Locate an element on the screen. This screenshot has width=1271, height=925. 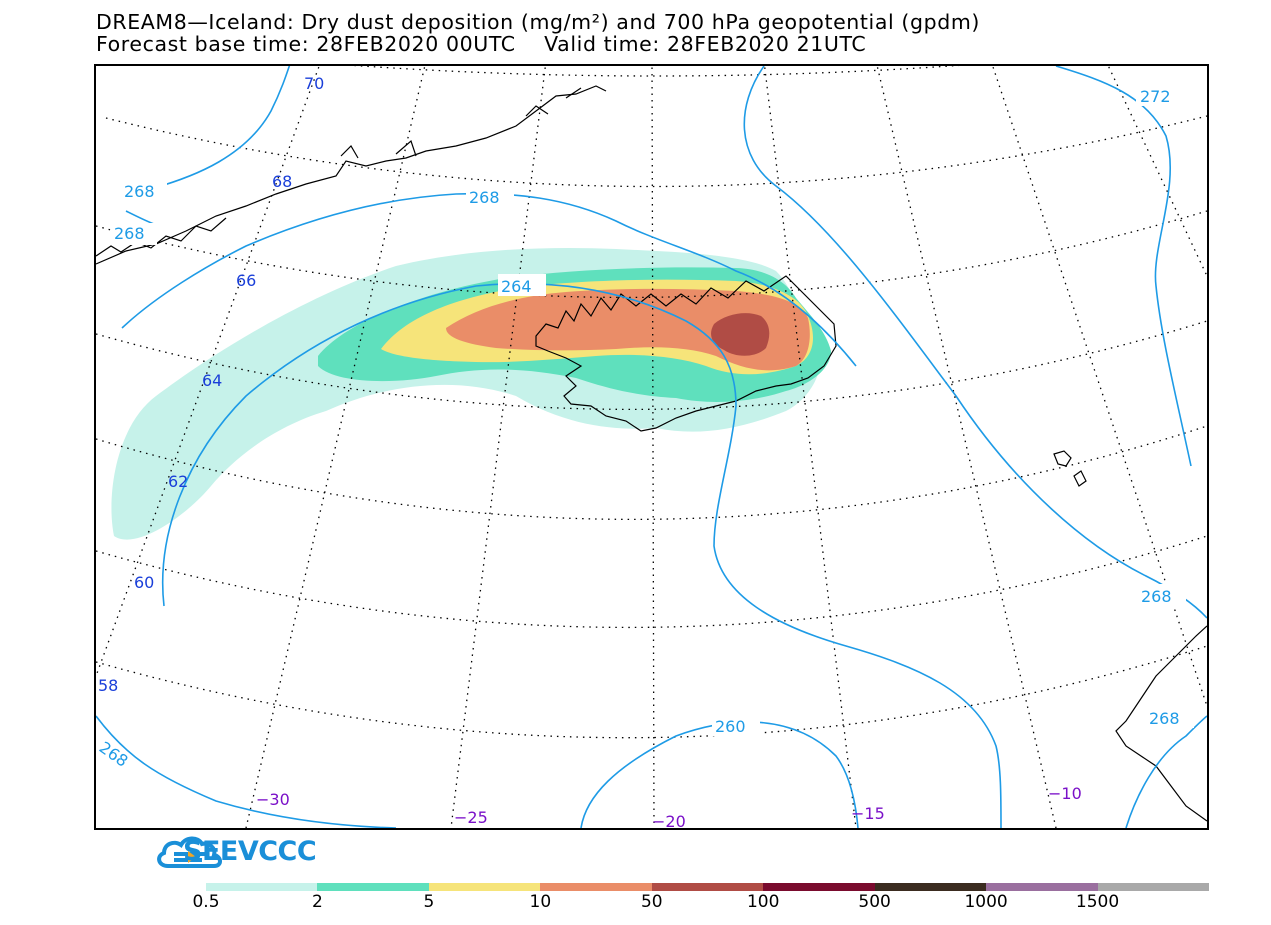
greenland-coast-detail is located at coordinates (339, 172).